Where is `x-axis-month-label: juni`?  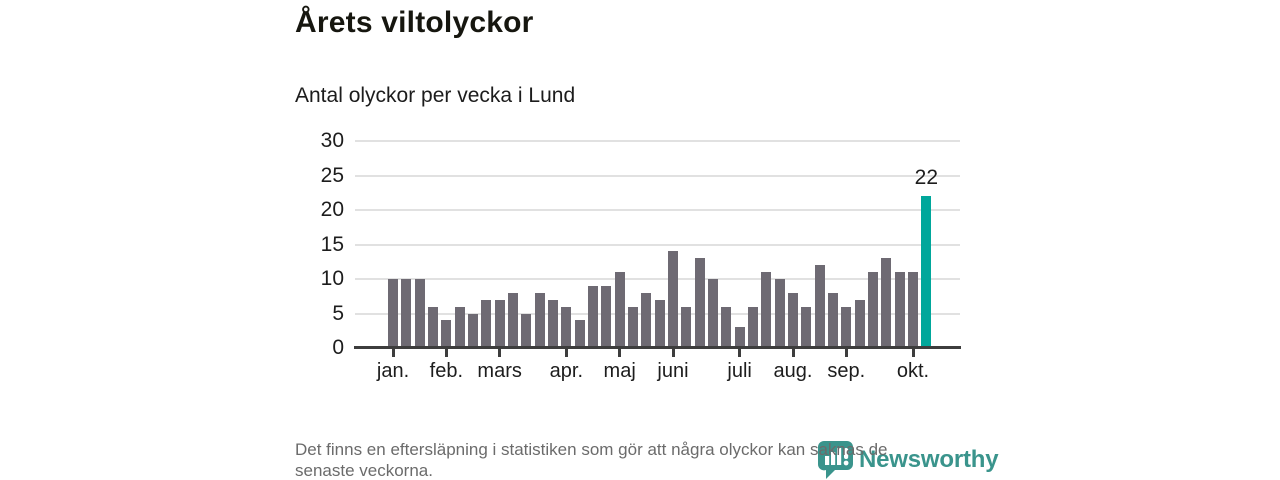
x-axis-month-label: juni is located at coordinates (673, 371).